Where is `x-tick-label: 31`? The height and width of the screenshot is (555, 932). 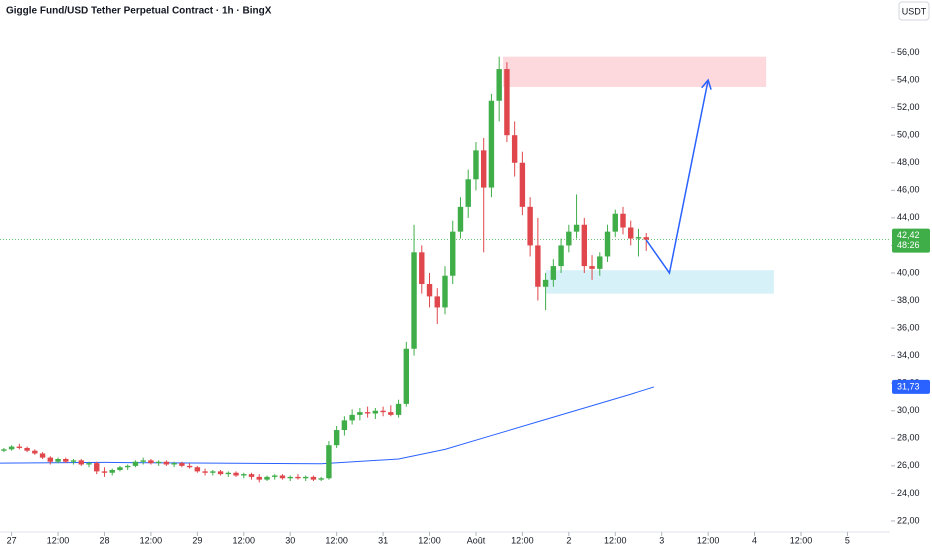
x-tick-label: 31 is located at coordinates (383, 540).